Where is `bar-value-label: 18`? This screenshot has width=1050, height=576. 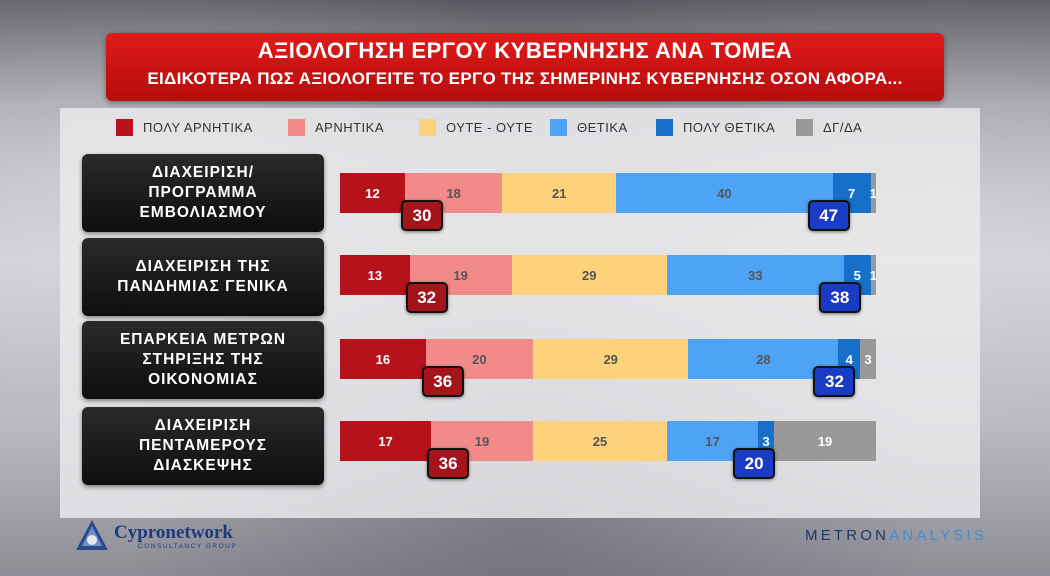
bar-value-label: 18 is located at coordinates (453, 193).